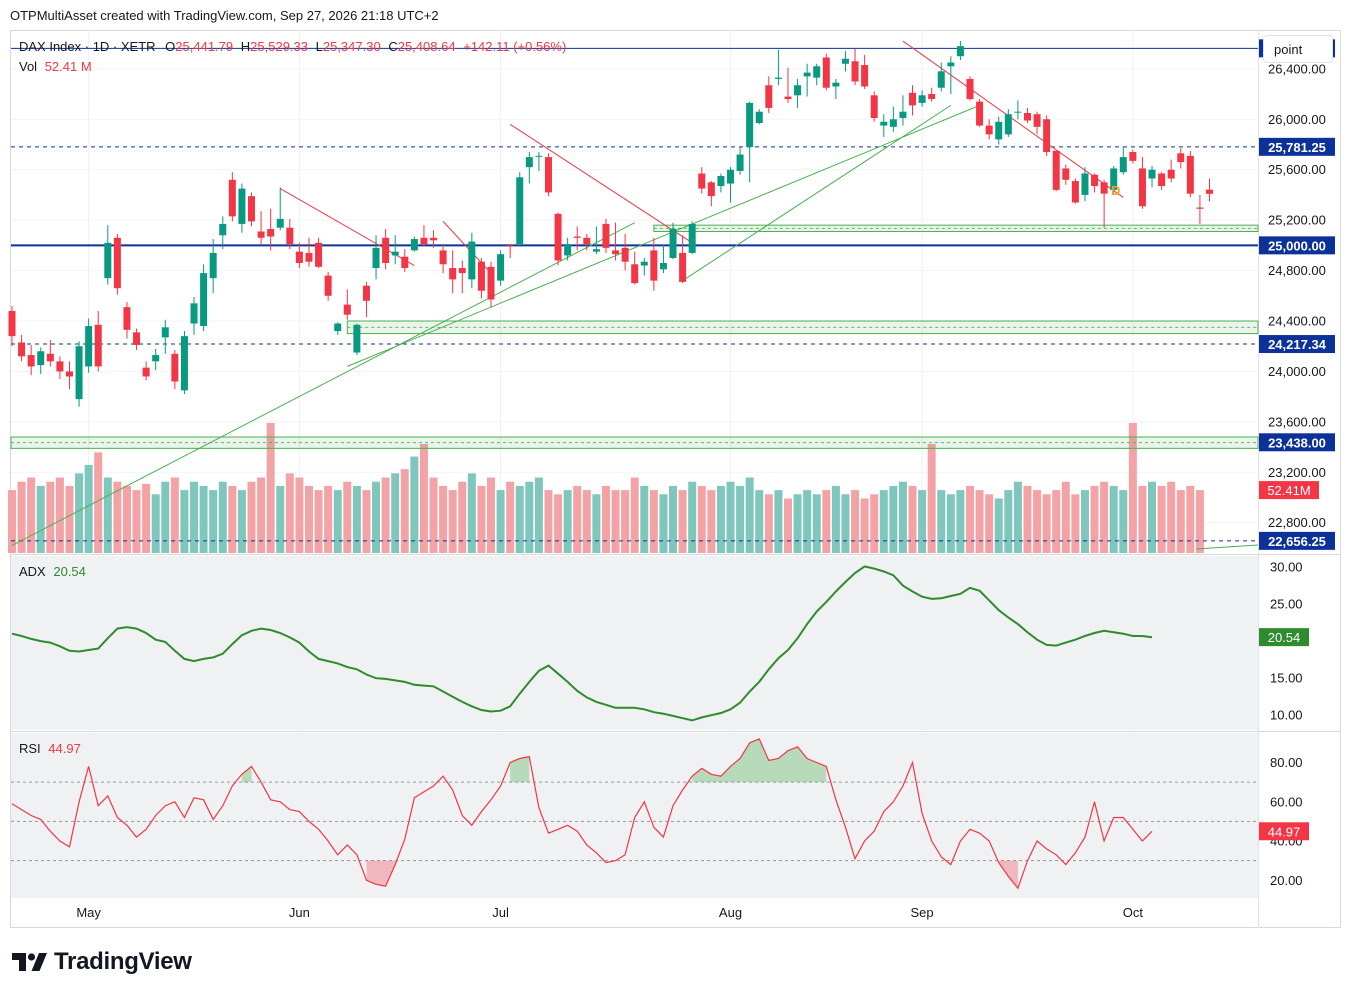 This screenshot has width=1351, height=996. Describe the element at coordinates (1297, 119) in the screenshot. I see `price-tick-label: 26,000.00` at that location.